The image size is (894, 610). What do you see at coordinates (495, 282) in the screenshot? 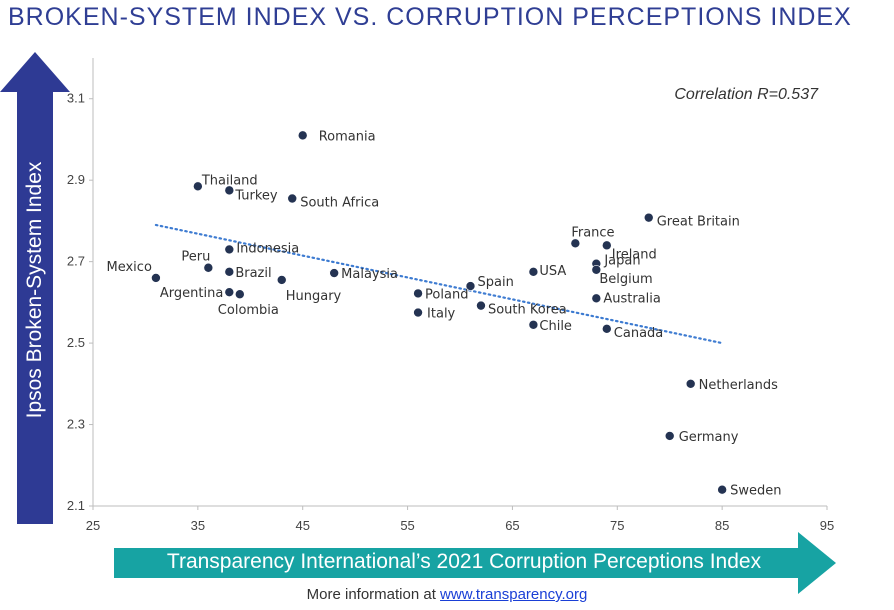
I see `point-label-spain: Spain` at bounding box center [495, 282].